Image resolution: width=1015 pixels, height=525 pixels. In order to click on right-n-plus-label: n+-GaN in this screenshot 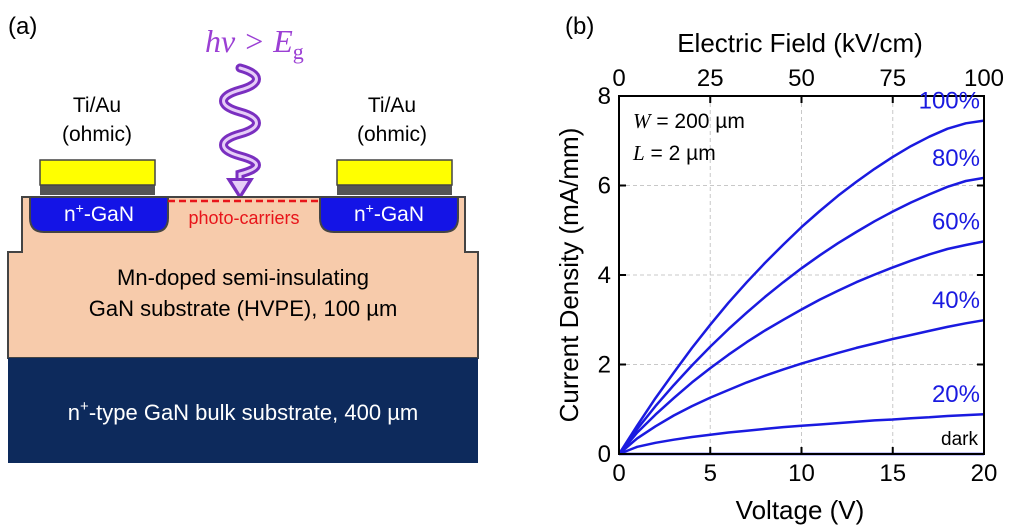, I will do `click(389, 213)`.